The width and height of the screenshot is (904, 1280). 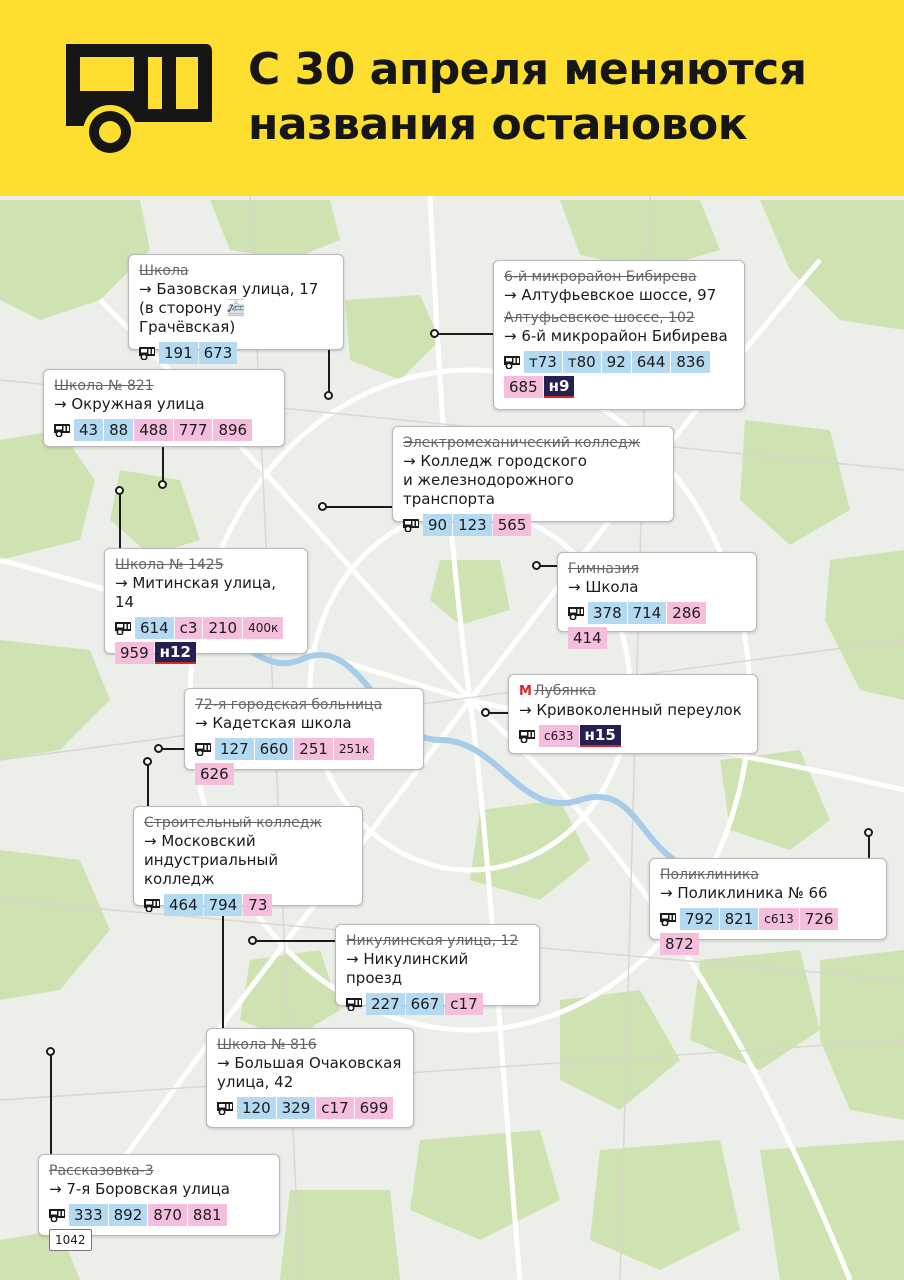 I want to click on route-list: 43 88 488 777 896, so click(x=164, y=430).